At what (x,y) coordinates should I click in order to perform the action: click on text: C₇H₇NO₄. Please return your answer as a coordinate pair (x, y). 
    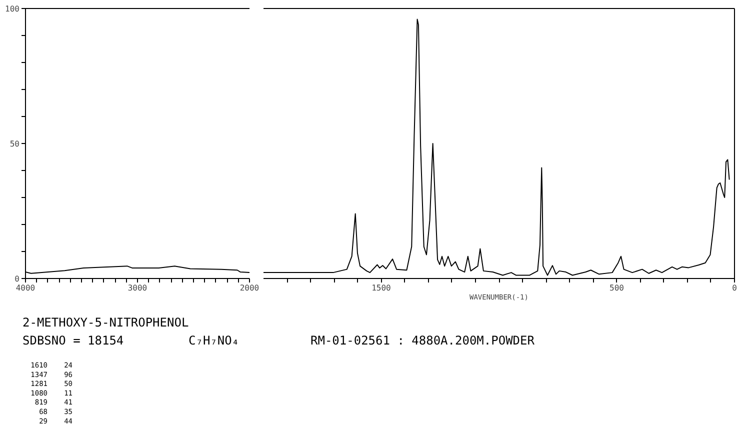
    Looking at the image, I should click on (214, 341).